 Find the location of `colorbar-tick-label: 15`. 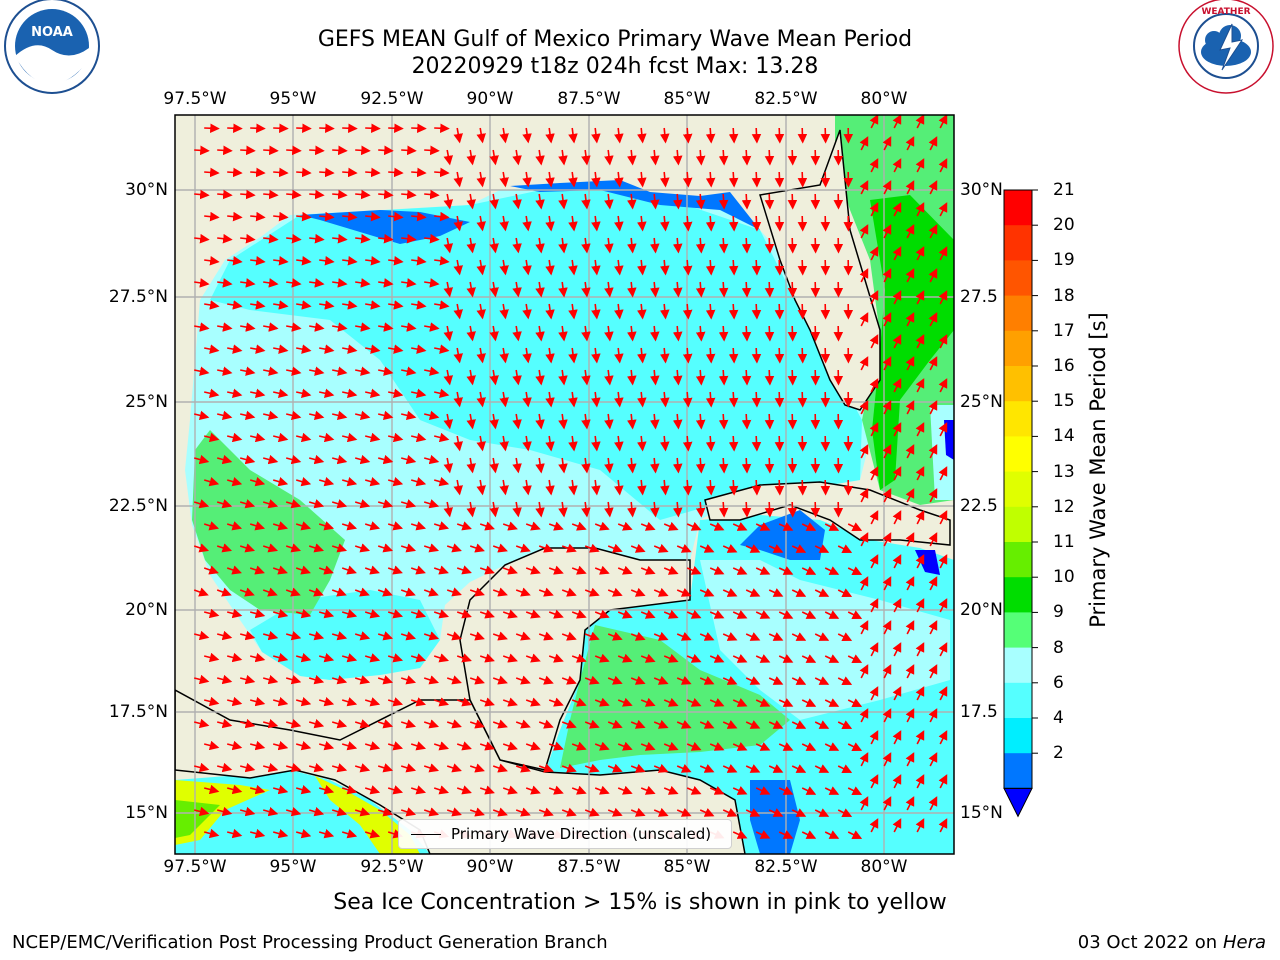

colorbar-tick-label: 15 is located at coordinates (1064, 401).